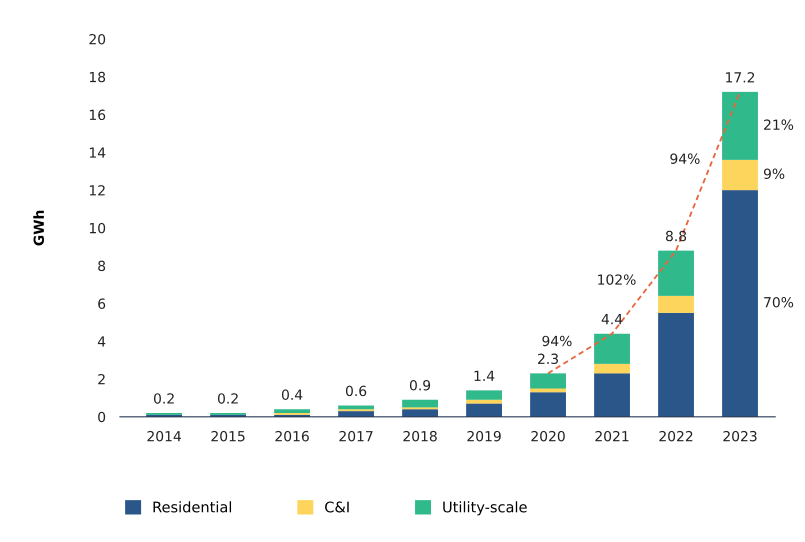  Describe the element at coordinates (102, 341) in the screenshot. I see `y-tick-label: 4` at that location.